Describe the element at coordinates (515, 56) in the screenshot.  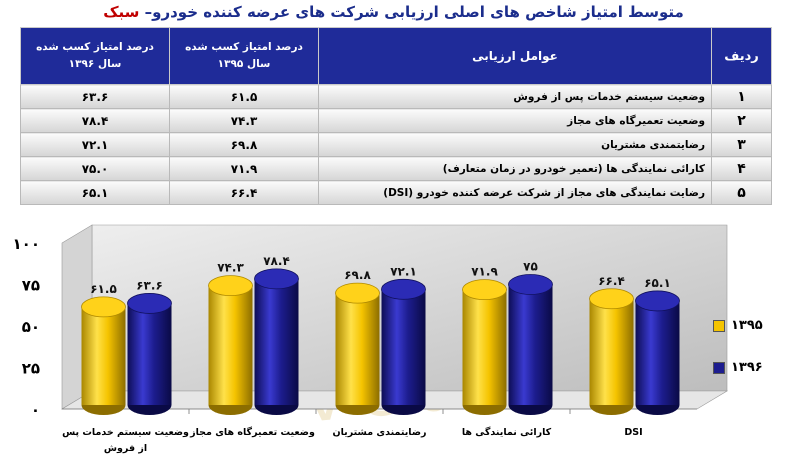
I see `header-criteria: عوامل ارزیابی` at that location.